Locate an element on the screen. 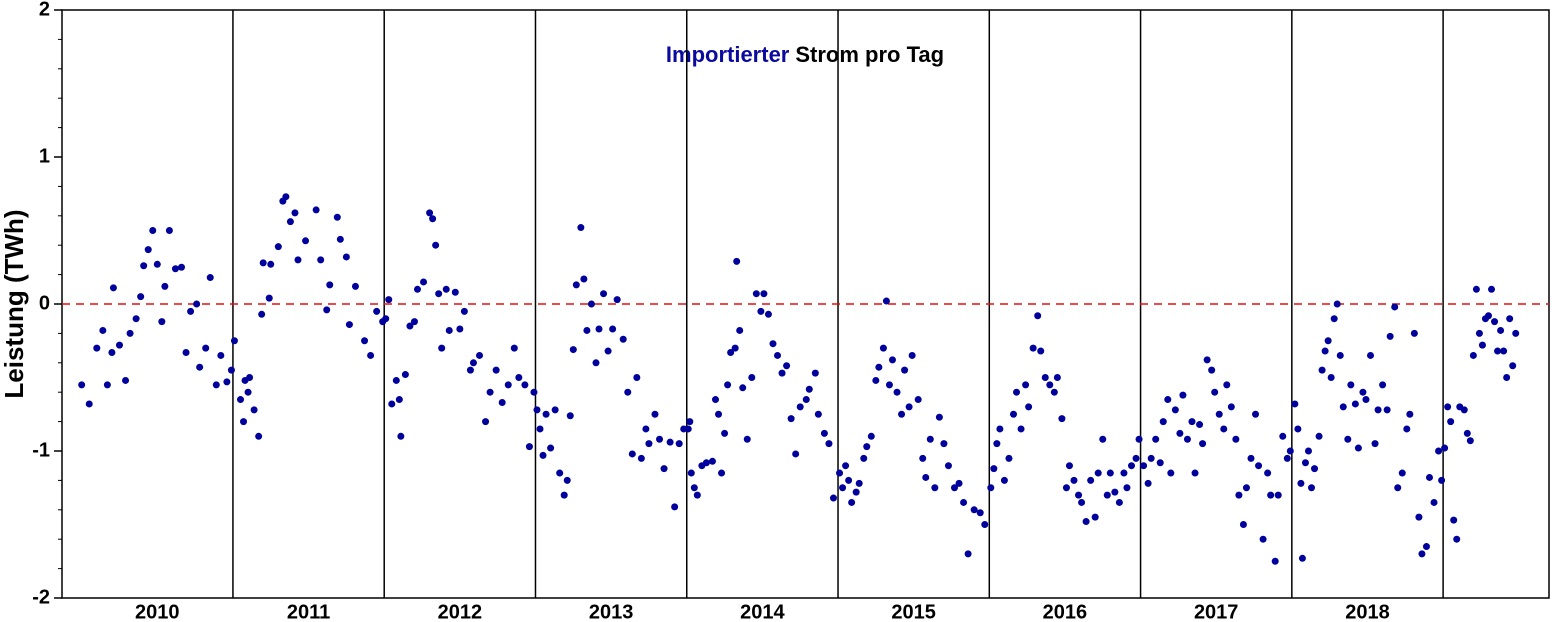 The height and width of the screenshot is (622, 1552). y-tick-label: 2 is located at coordinates (44, 10).